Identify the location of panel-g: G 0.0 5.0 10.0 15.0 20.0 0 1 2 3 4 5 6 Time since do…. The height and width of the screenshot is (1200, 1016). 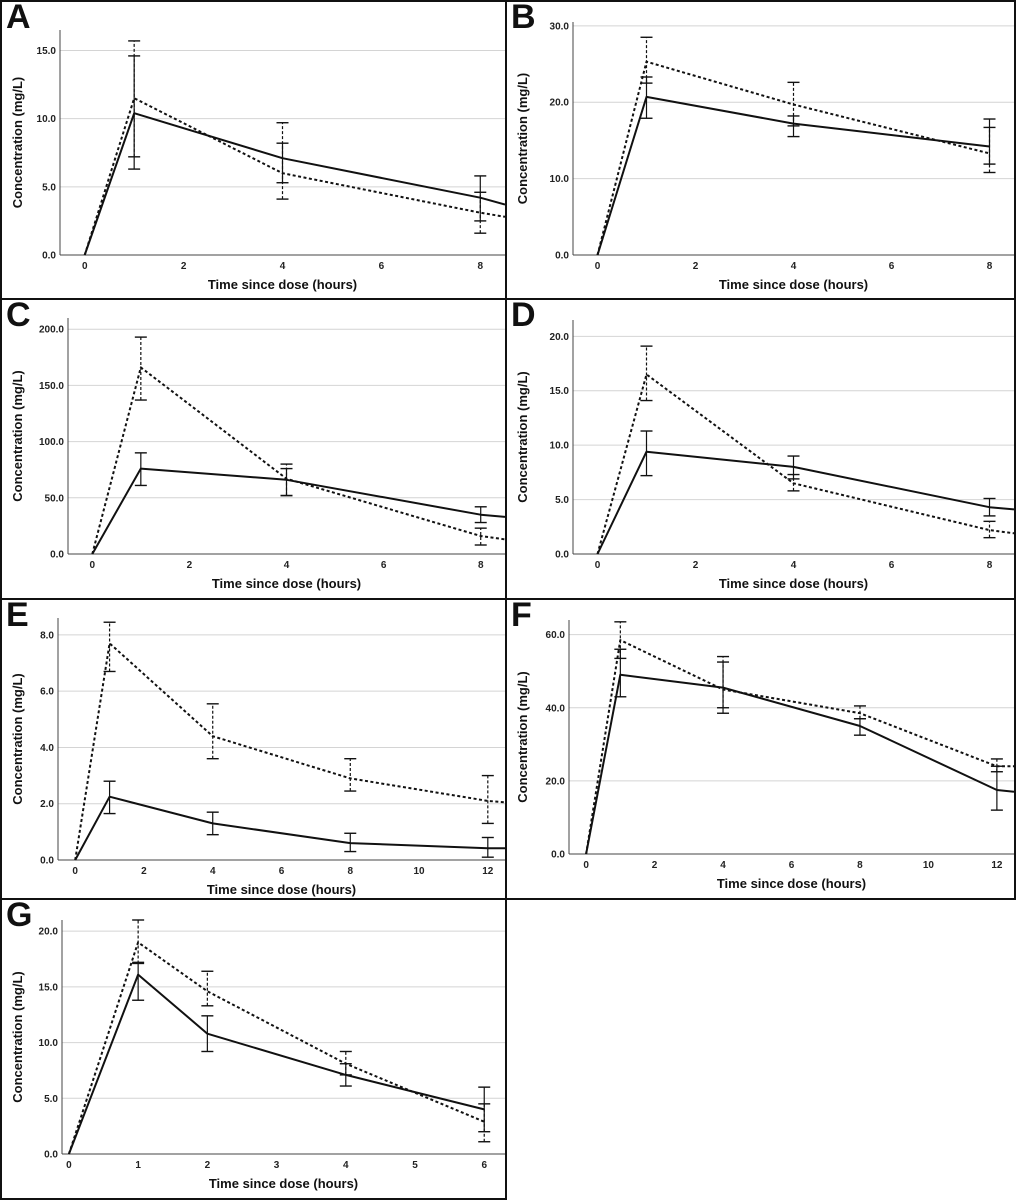
(253, 1049).